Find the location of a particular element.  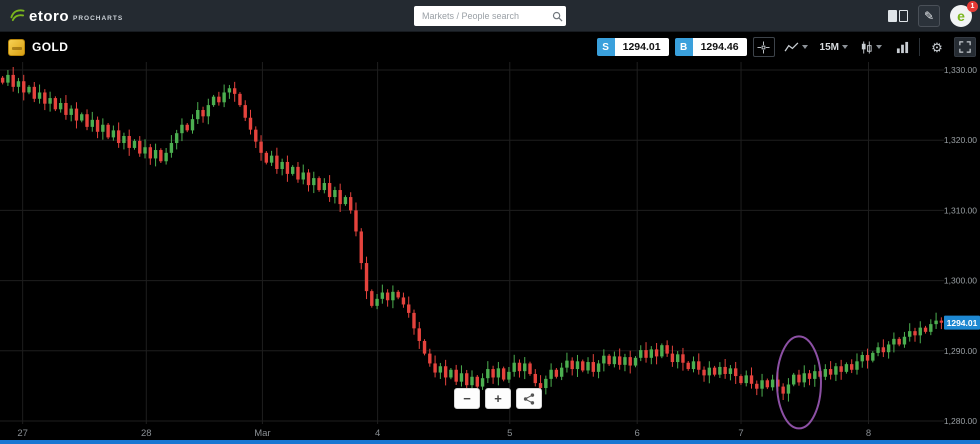

settings-button: ⚙ is located at coordinates (937, 47).